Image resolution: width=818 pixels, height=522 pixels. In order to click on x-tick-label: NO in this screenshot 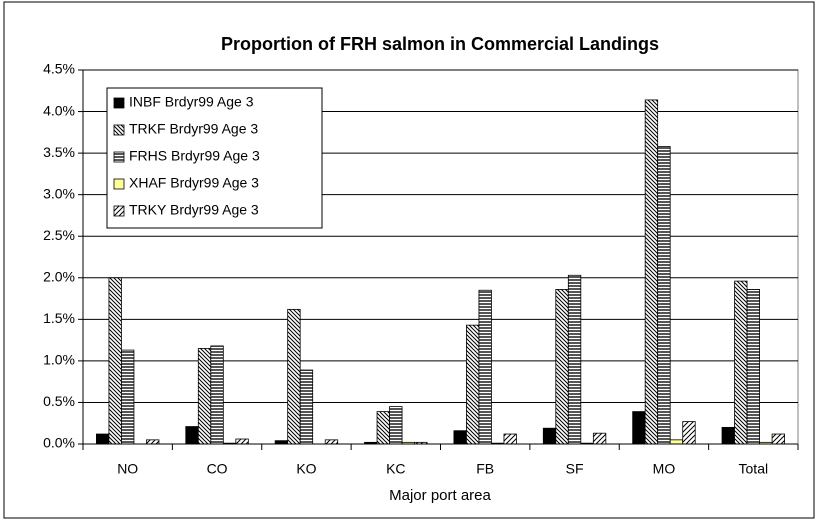, I will do `click(127, 469)`.